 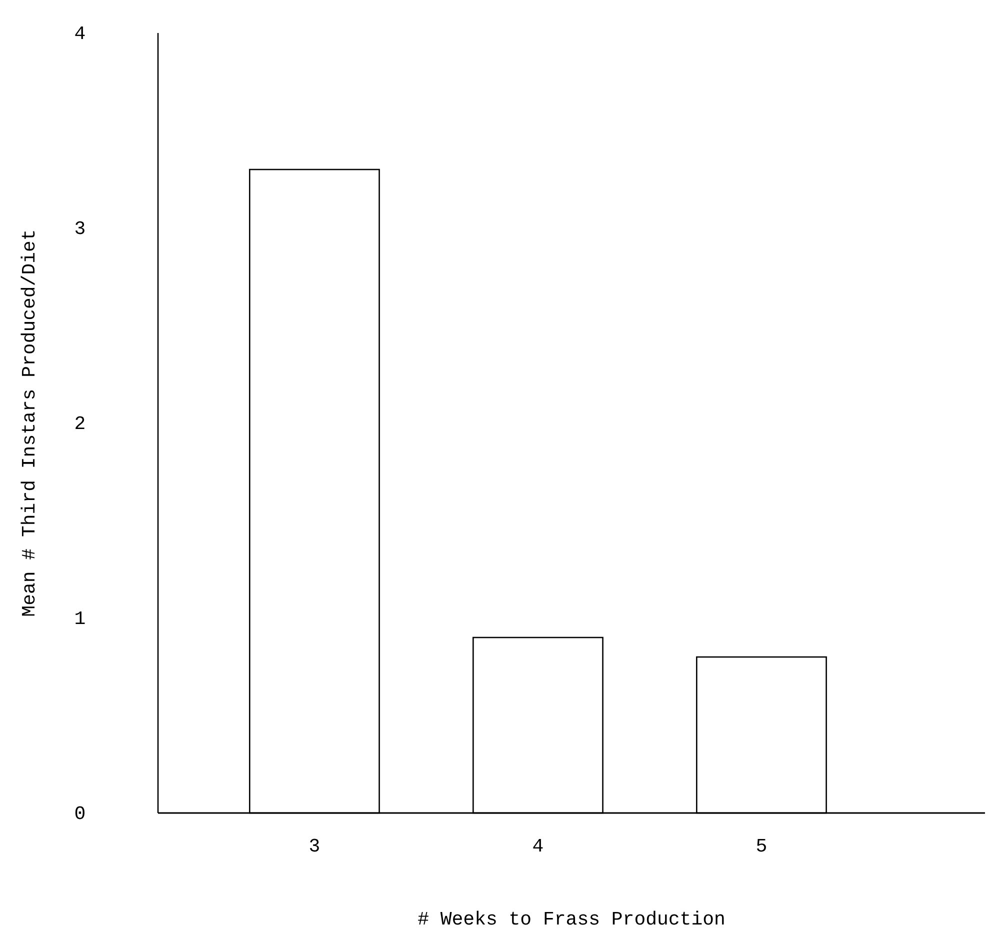 I want to click on x-tick-label: 3, so click(x=314, y=846).